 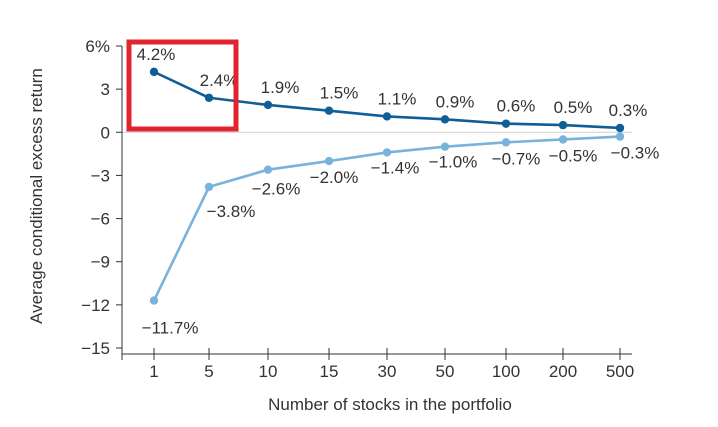 What do you see at coordinates (276, 189) in the screenshot?
I see `data-label: −2.6%` at bounding box center [276, 189].